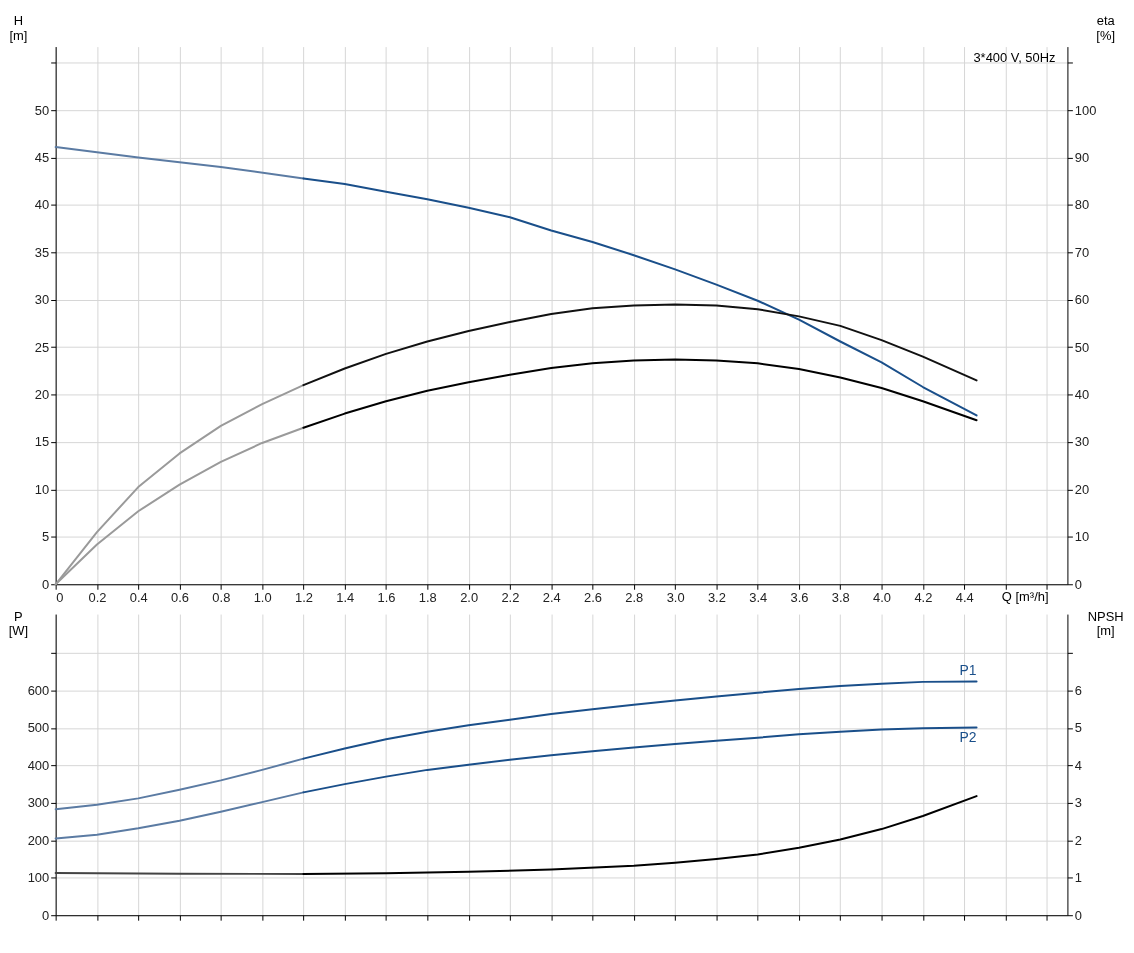 The image size is (1134, 953). I want to click on x-tick-label: 3.4, so click(758, 597).